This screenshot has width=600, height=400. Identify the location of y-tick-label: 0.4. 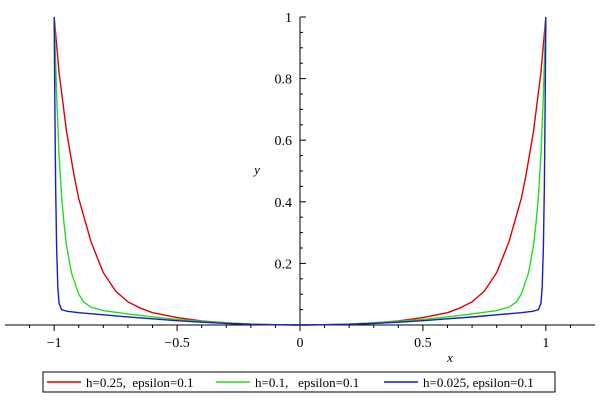
(284, 203).